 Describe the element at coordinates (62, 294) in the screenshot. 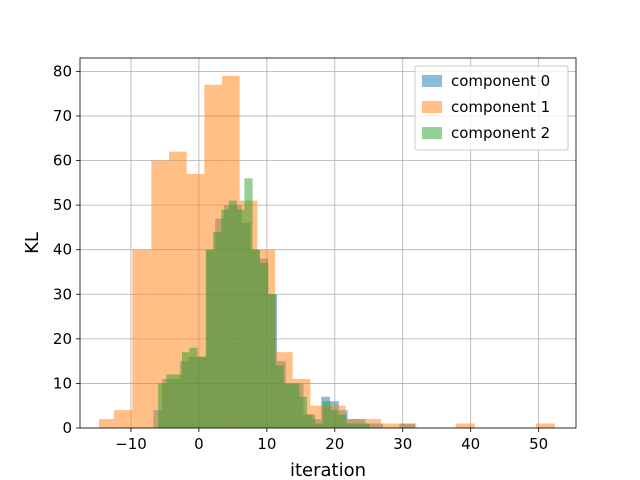

I see `y-tick-label: 30` at that location.